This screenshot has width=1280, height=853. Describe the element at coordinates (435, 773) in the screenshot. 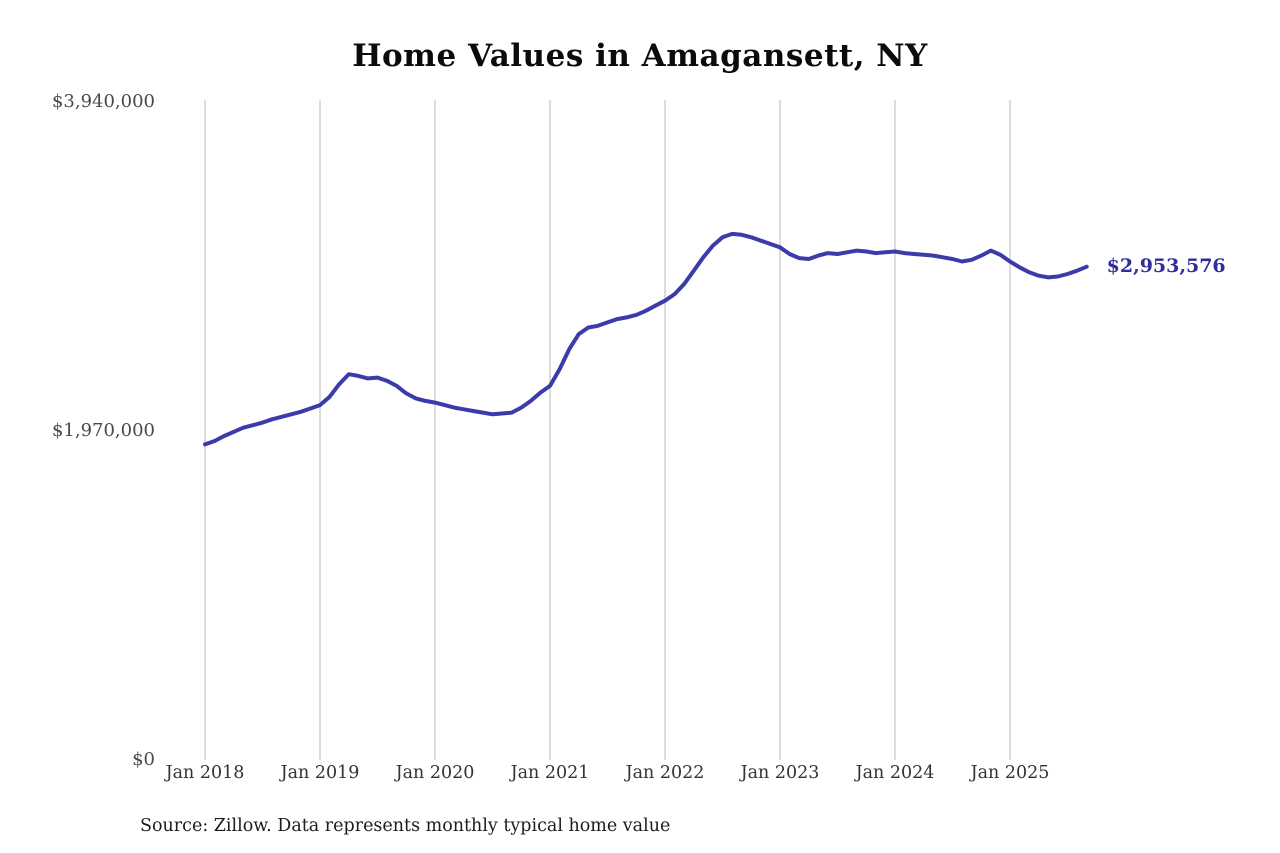

I see `x-axis-tick-label: Jan 2020` at that location.